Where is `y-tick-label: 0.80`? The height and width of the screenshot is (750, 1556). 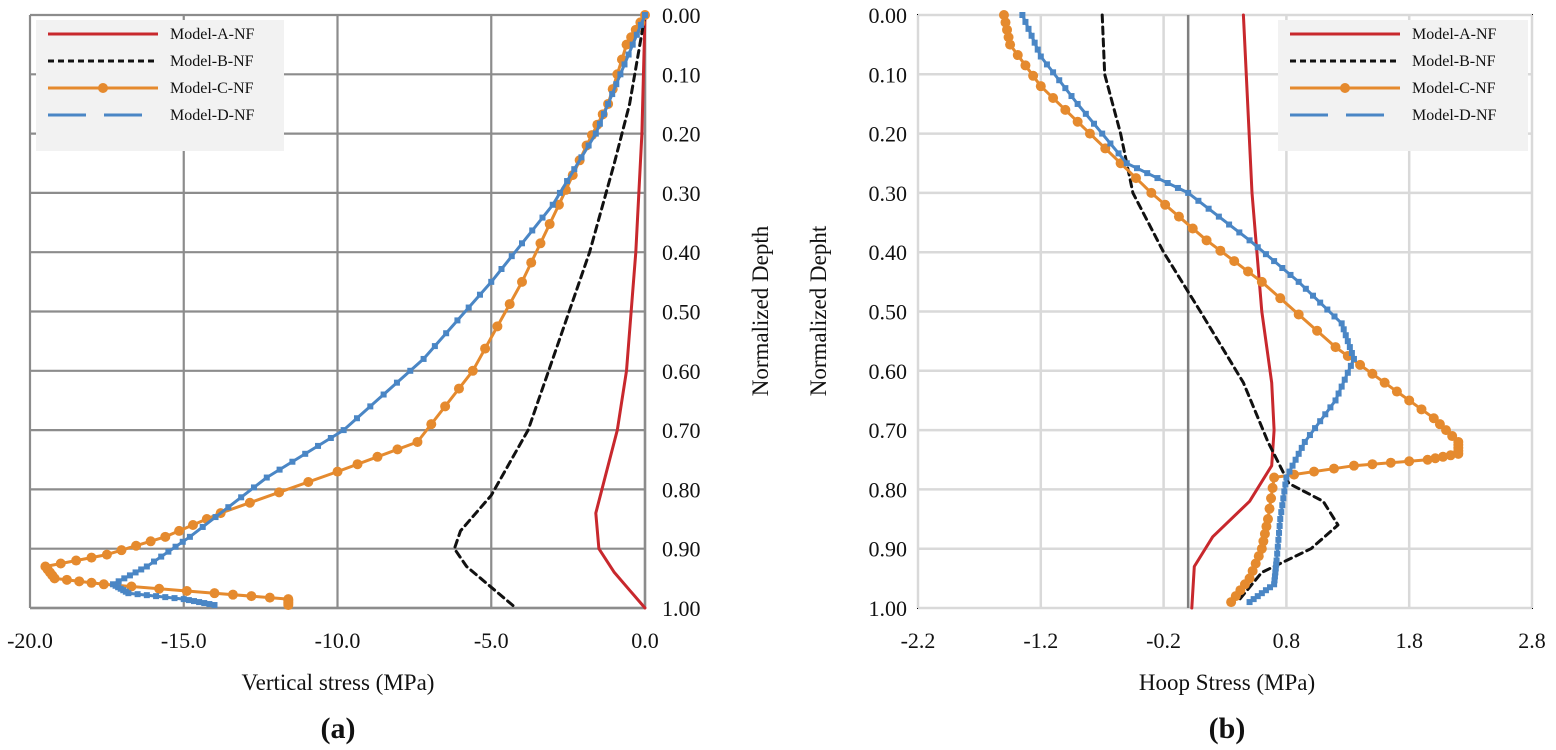
y-tick-label: 0.80 is located at coordinates (888, 489).